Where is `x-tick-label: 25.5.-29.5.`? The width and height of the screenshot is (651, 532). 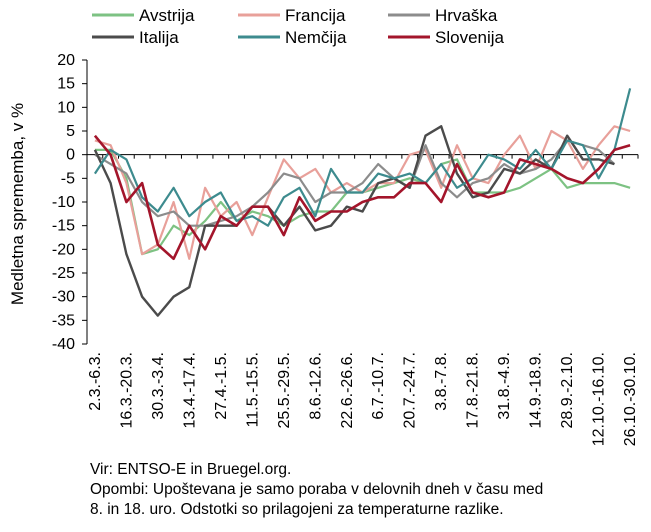 x-tick-label: 25.5.-29.5. is located at coordinates (284, 390).